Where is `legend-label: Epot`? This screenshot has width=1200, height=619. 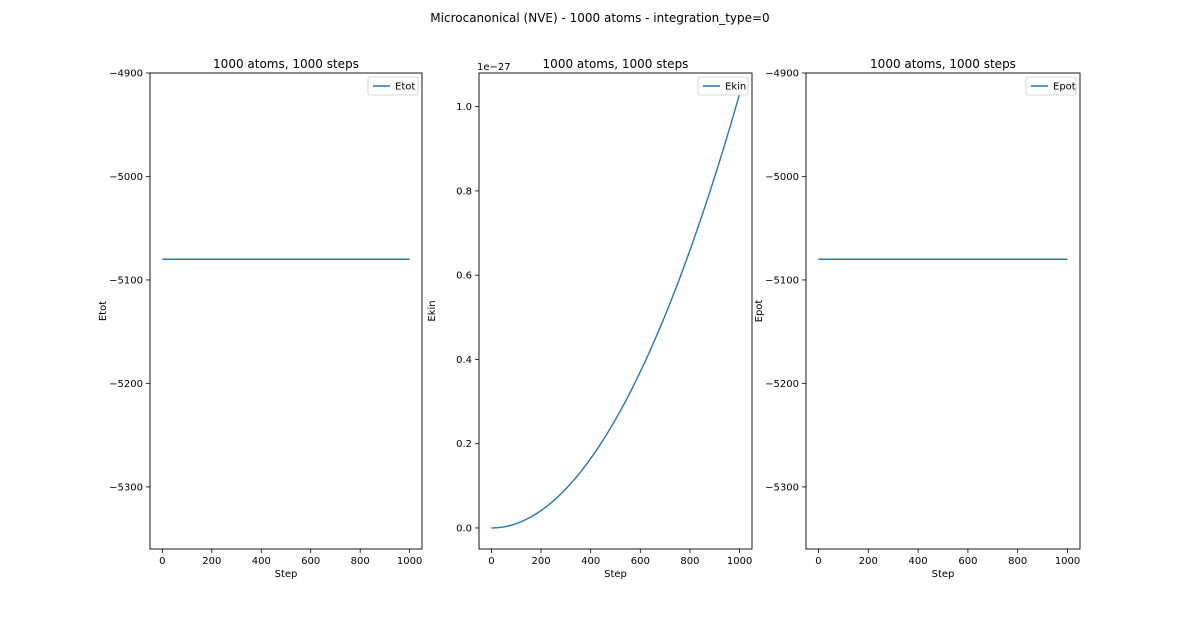 legend-label: Epot is located at coordinates (1064, 87).